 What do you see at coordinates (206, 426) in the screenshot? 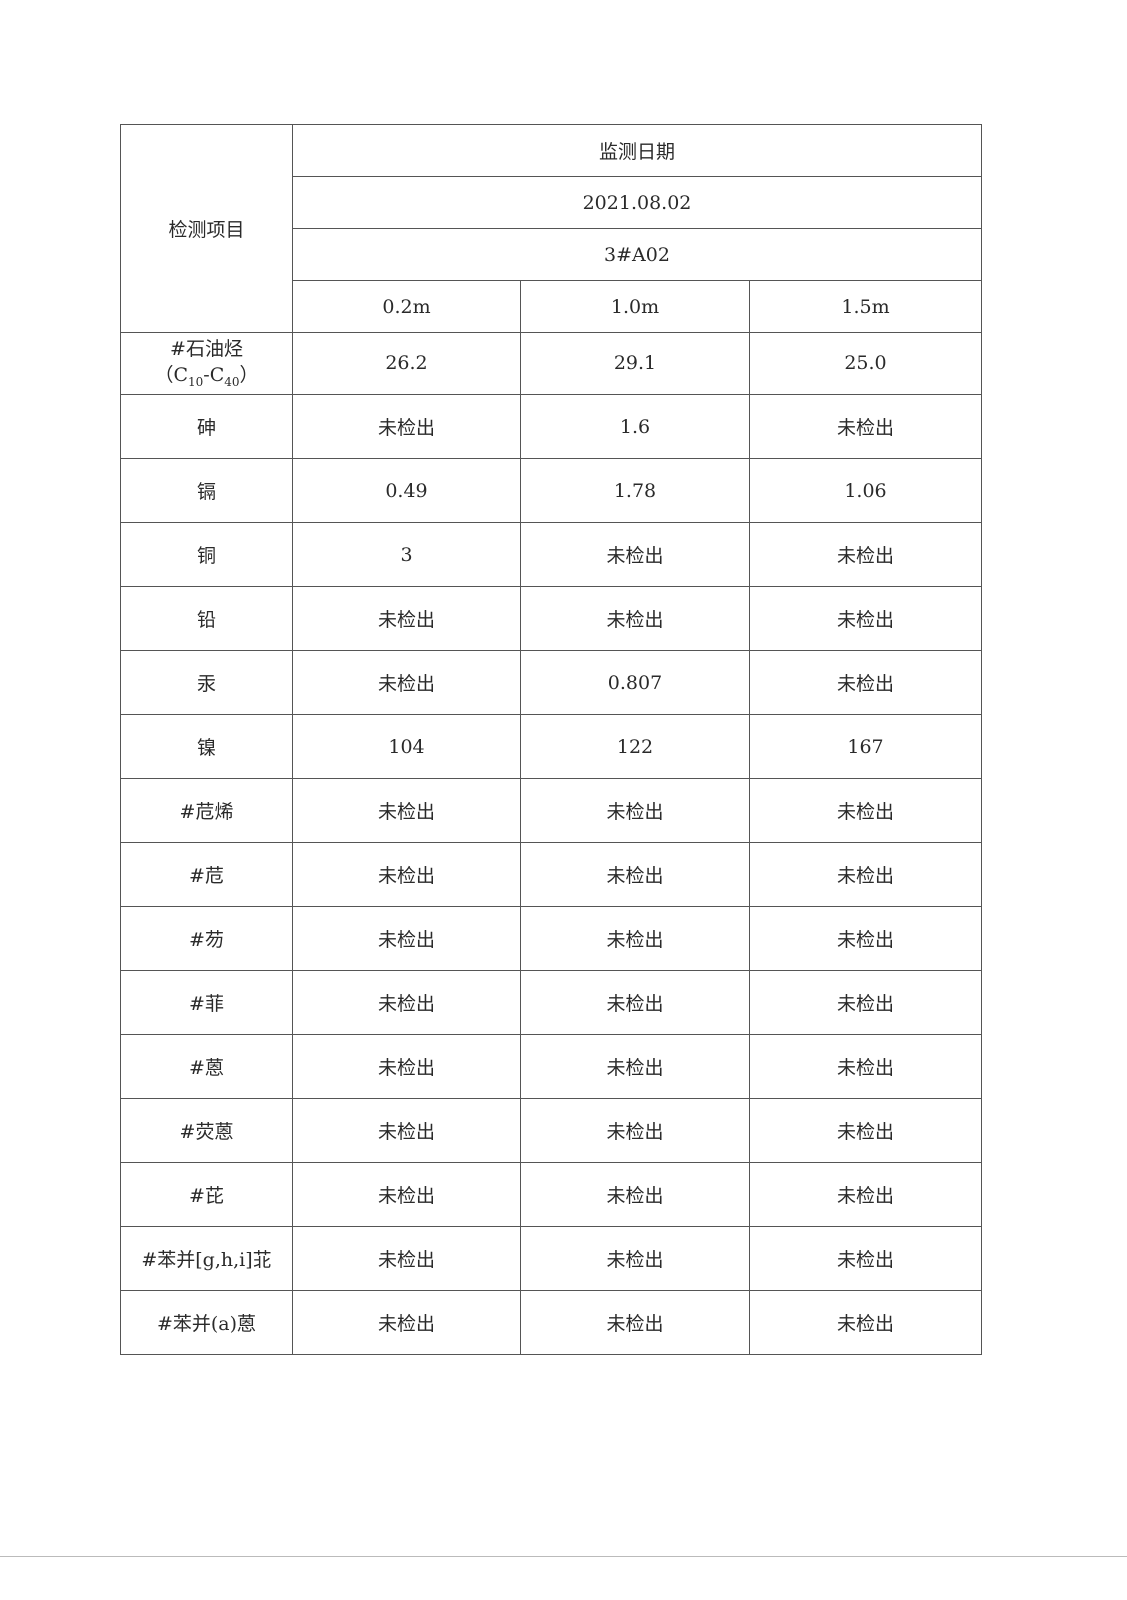
I see `item-name: 砷` at bounding box center [206, 426].